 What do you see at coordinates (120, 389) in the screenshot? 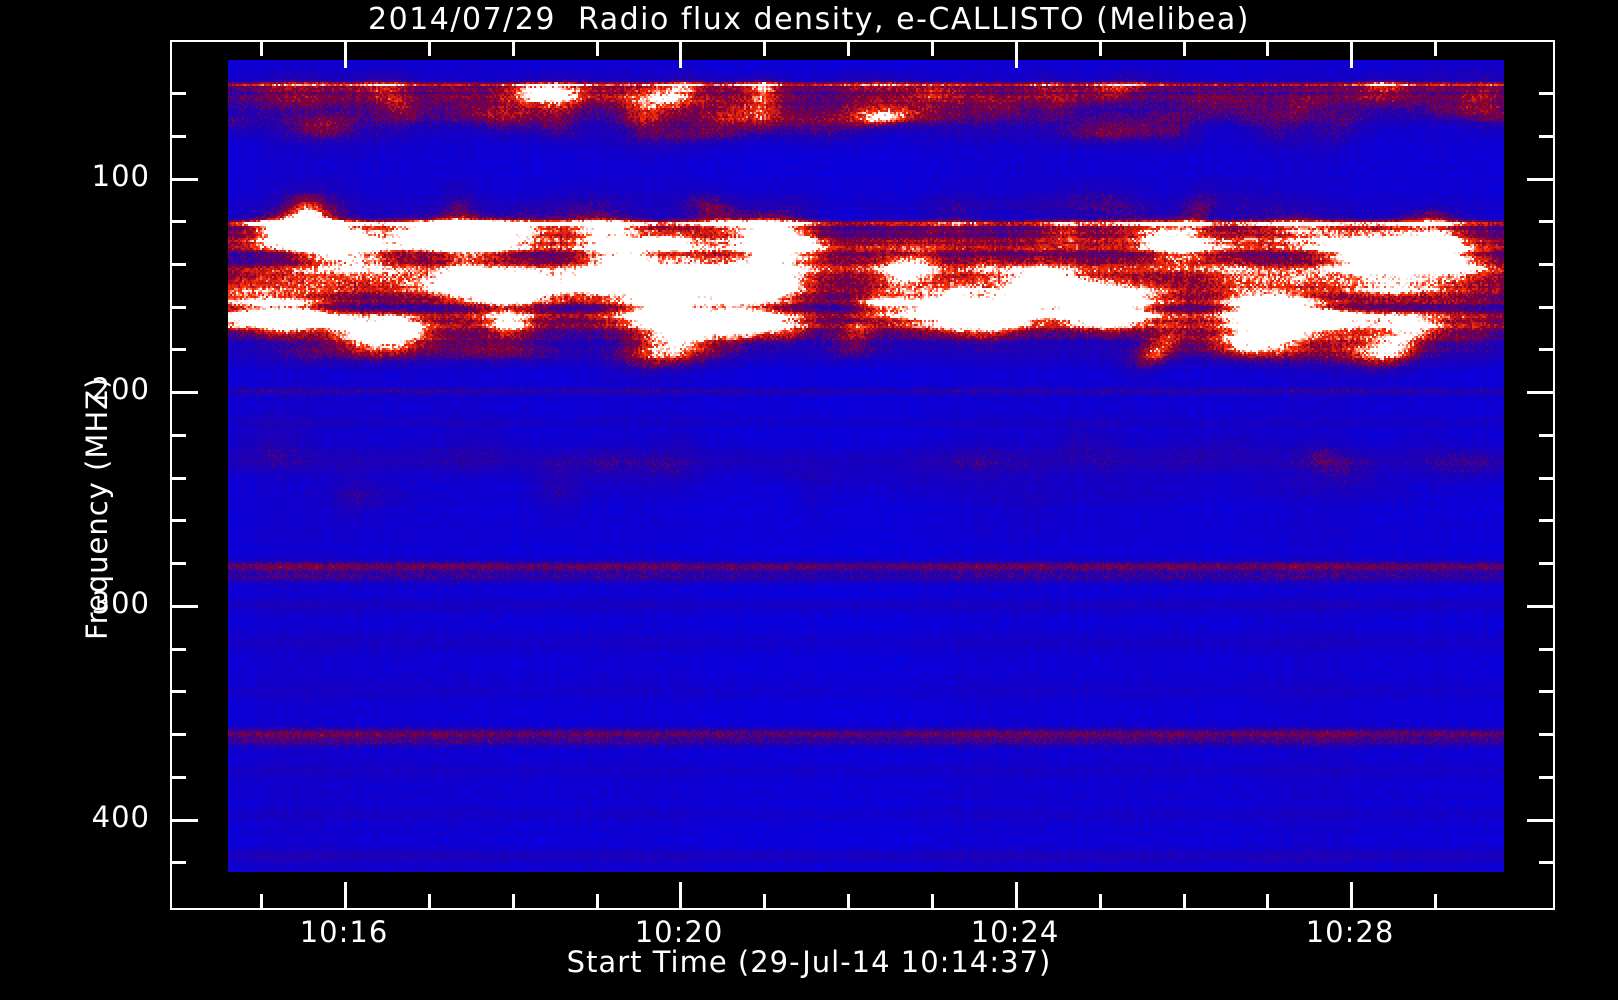
I see `y-tick-label: 200` at bounding box center [120, 389].